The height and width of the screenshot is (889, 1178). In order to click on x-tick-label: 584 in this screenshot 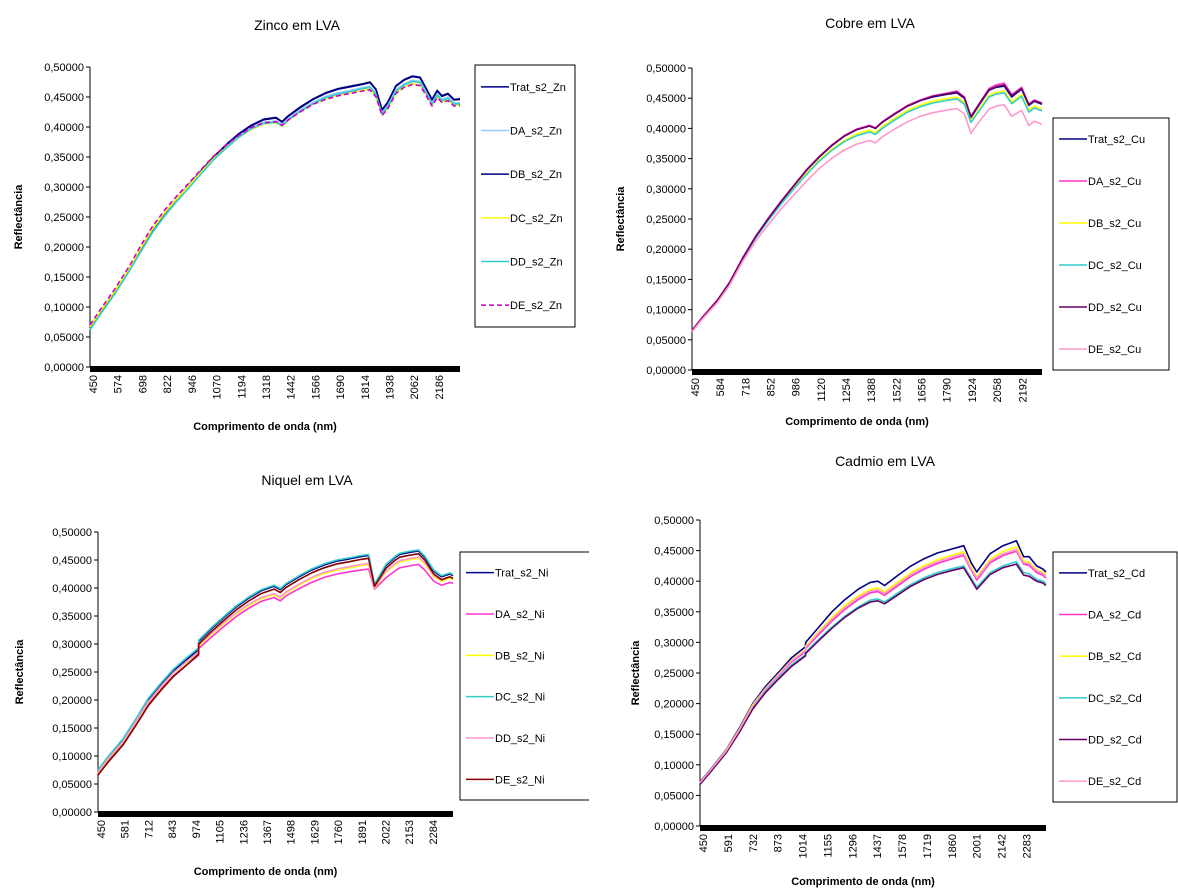, I will do `click(721, 387)`.